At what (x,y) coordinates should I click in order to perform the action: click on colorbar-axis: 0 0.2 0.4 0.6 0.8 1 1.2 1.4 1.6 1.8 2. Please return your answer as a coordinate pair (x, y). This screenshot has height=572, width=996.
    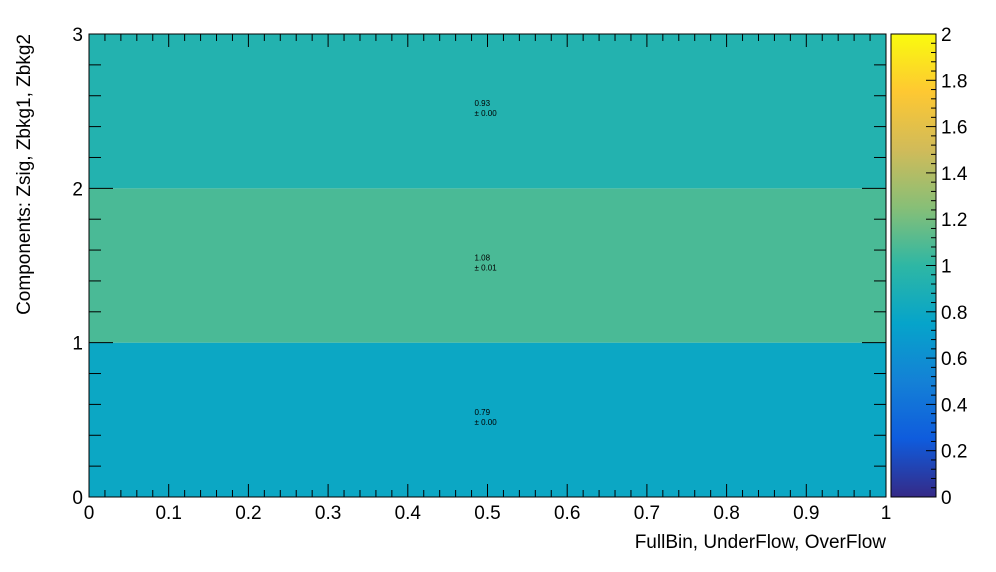
    Looking at the image, I should click on (947, 267).